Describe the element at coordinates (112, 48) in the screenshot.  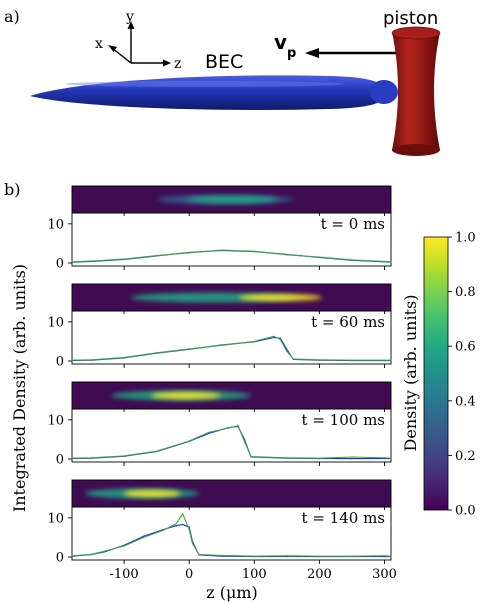
I see `x-arrowhead` at that location.